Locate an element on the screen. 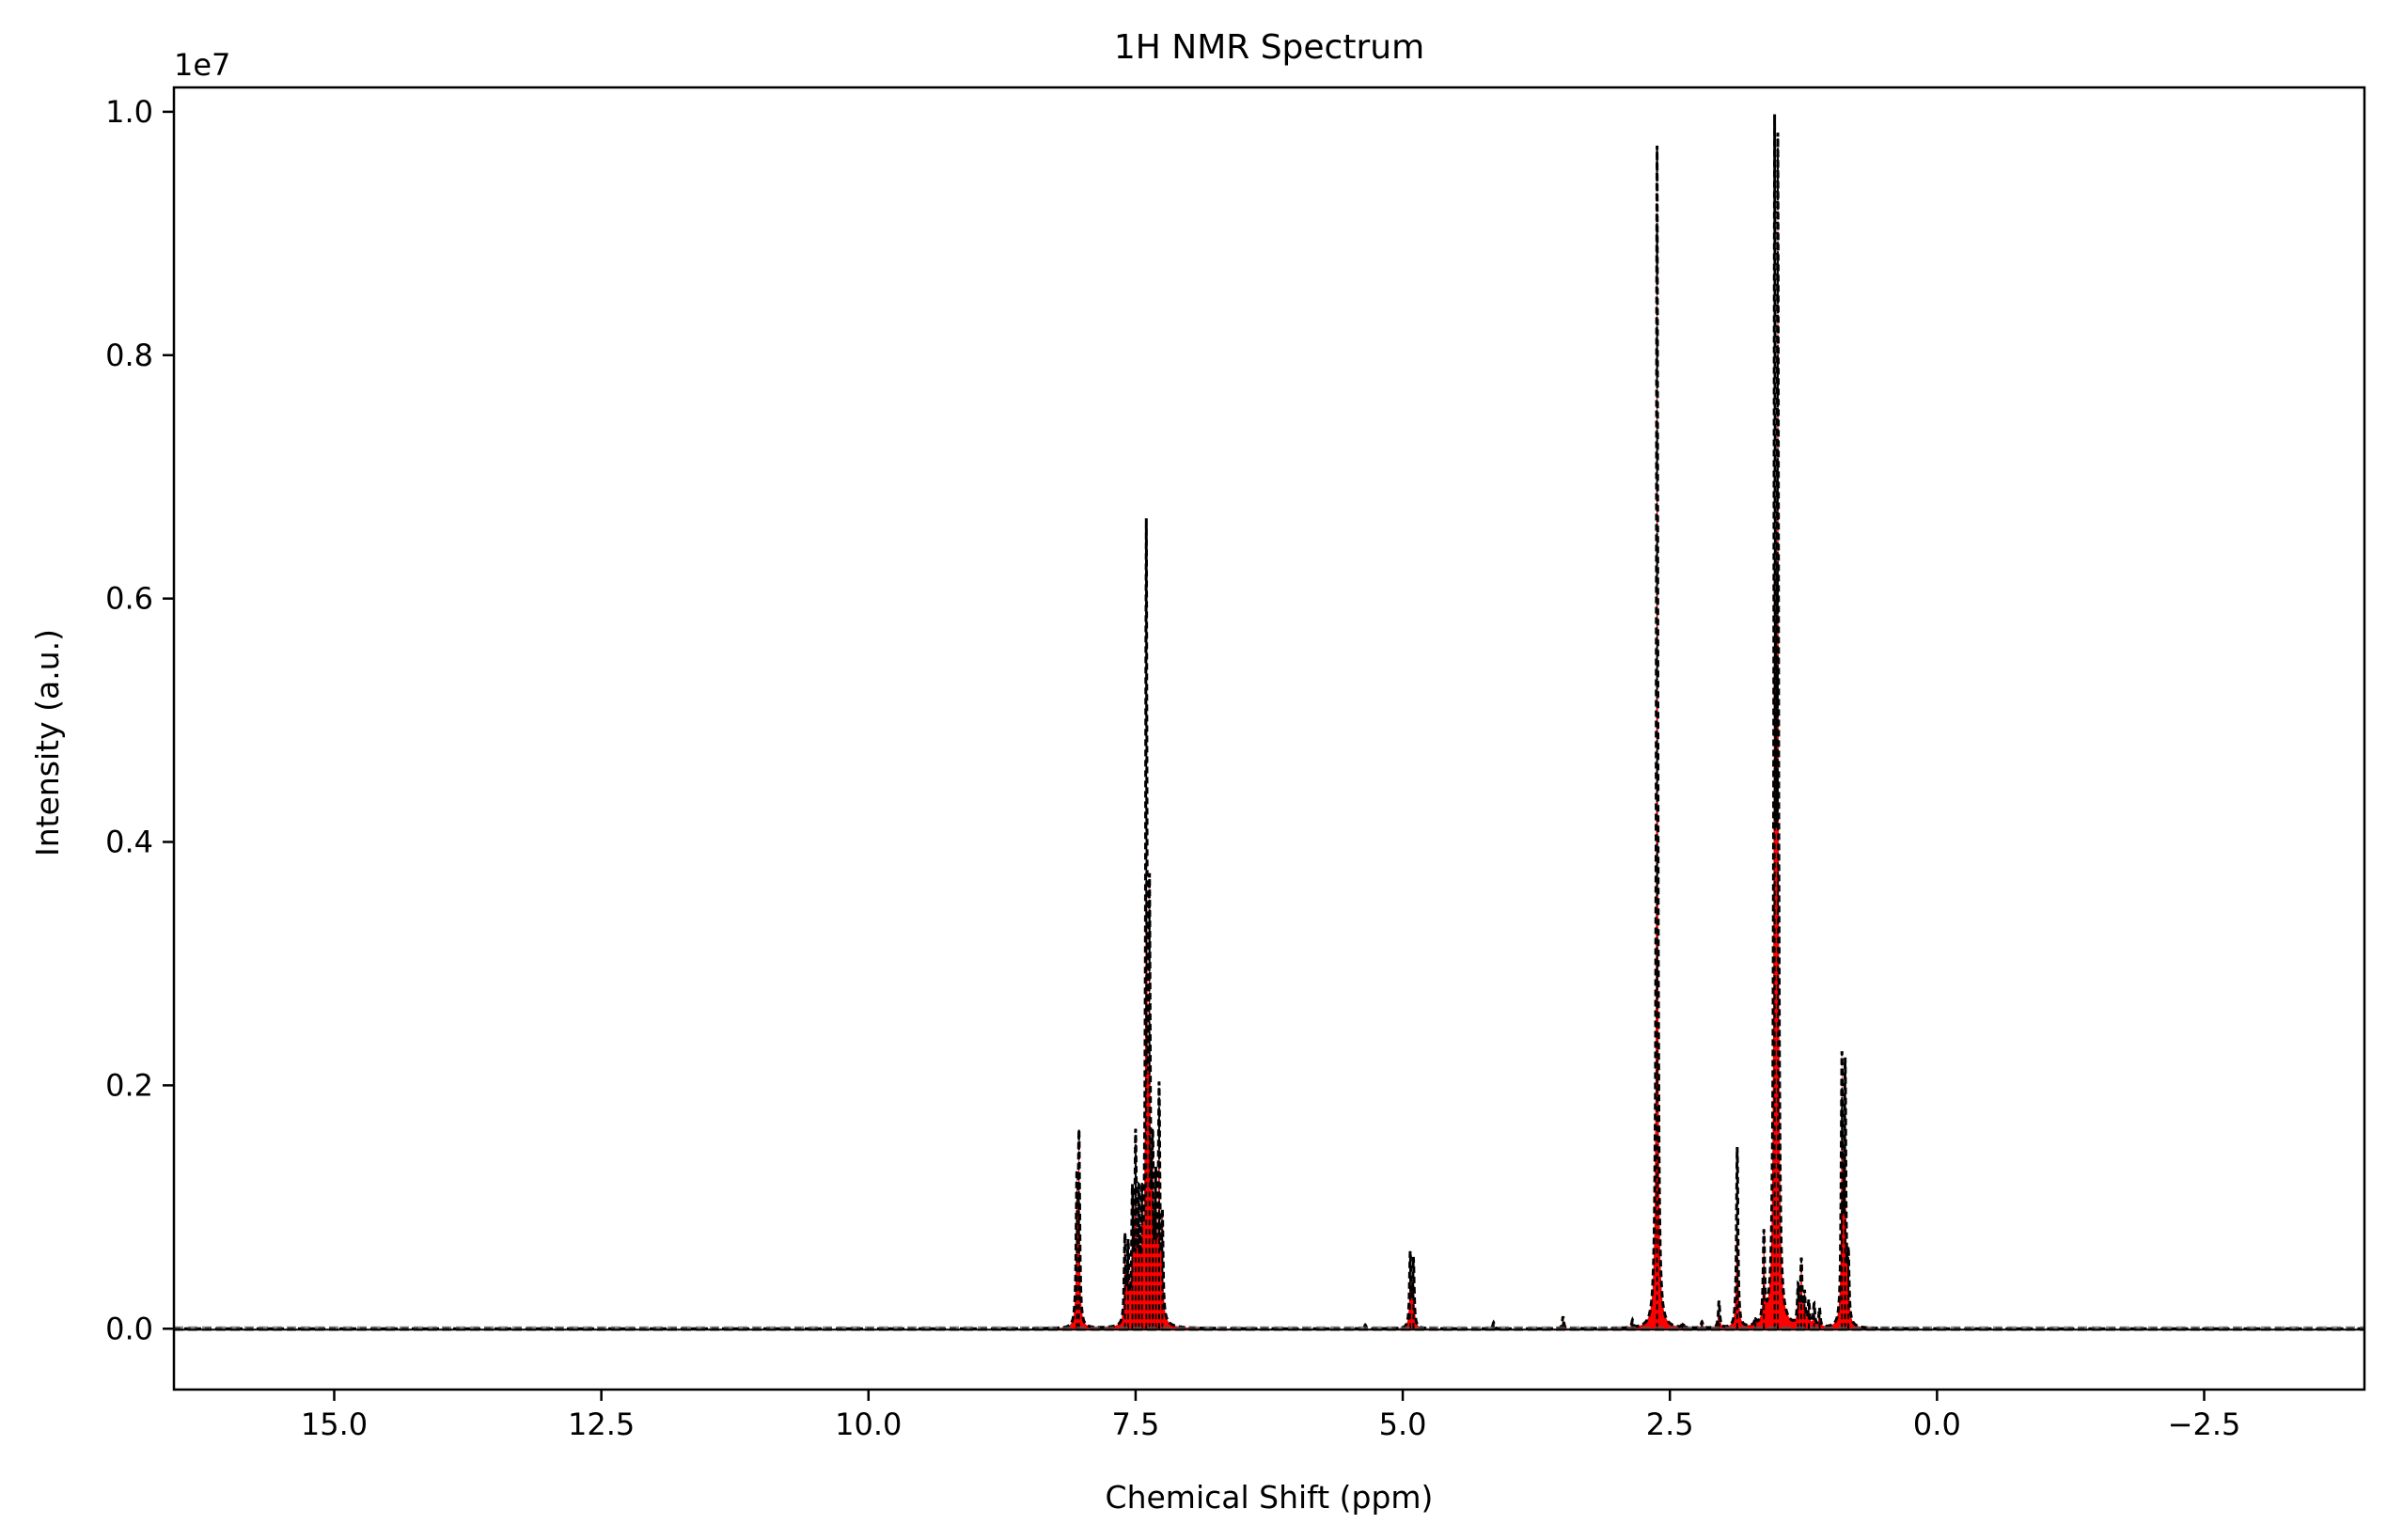 The width and height of the screenshot is (2387, 1540). y-tick-label: 0.6 is located at coordinates (129, 599).